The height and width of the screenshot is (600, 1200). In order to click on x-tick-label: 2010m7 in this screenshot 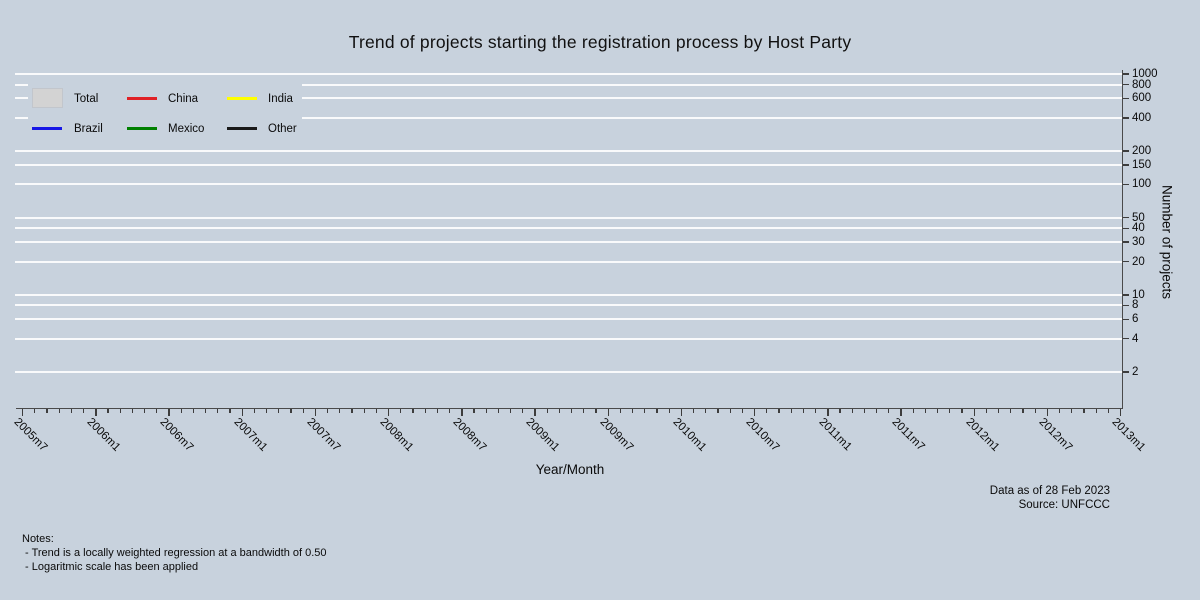, I will do `click(762, 435)`.